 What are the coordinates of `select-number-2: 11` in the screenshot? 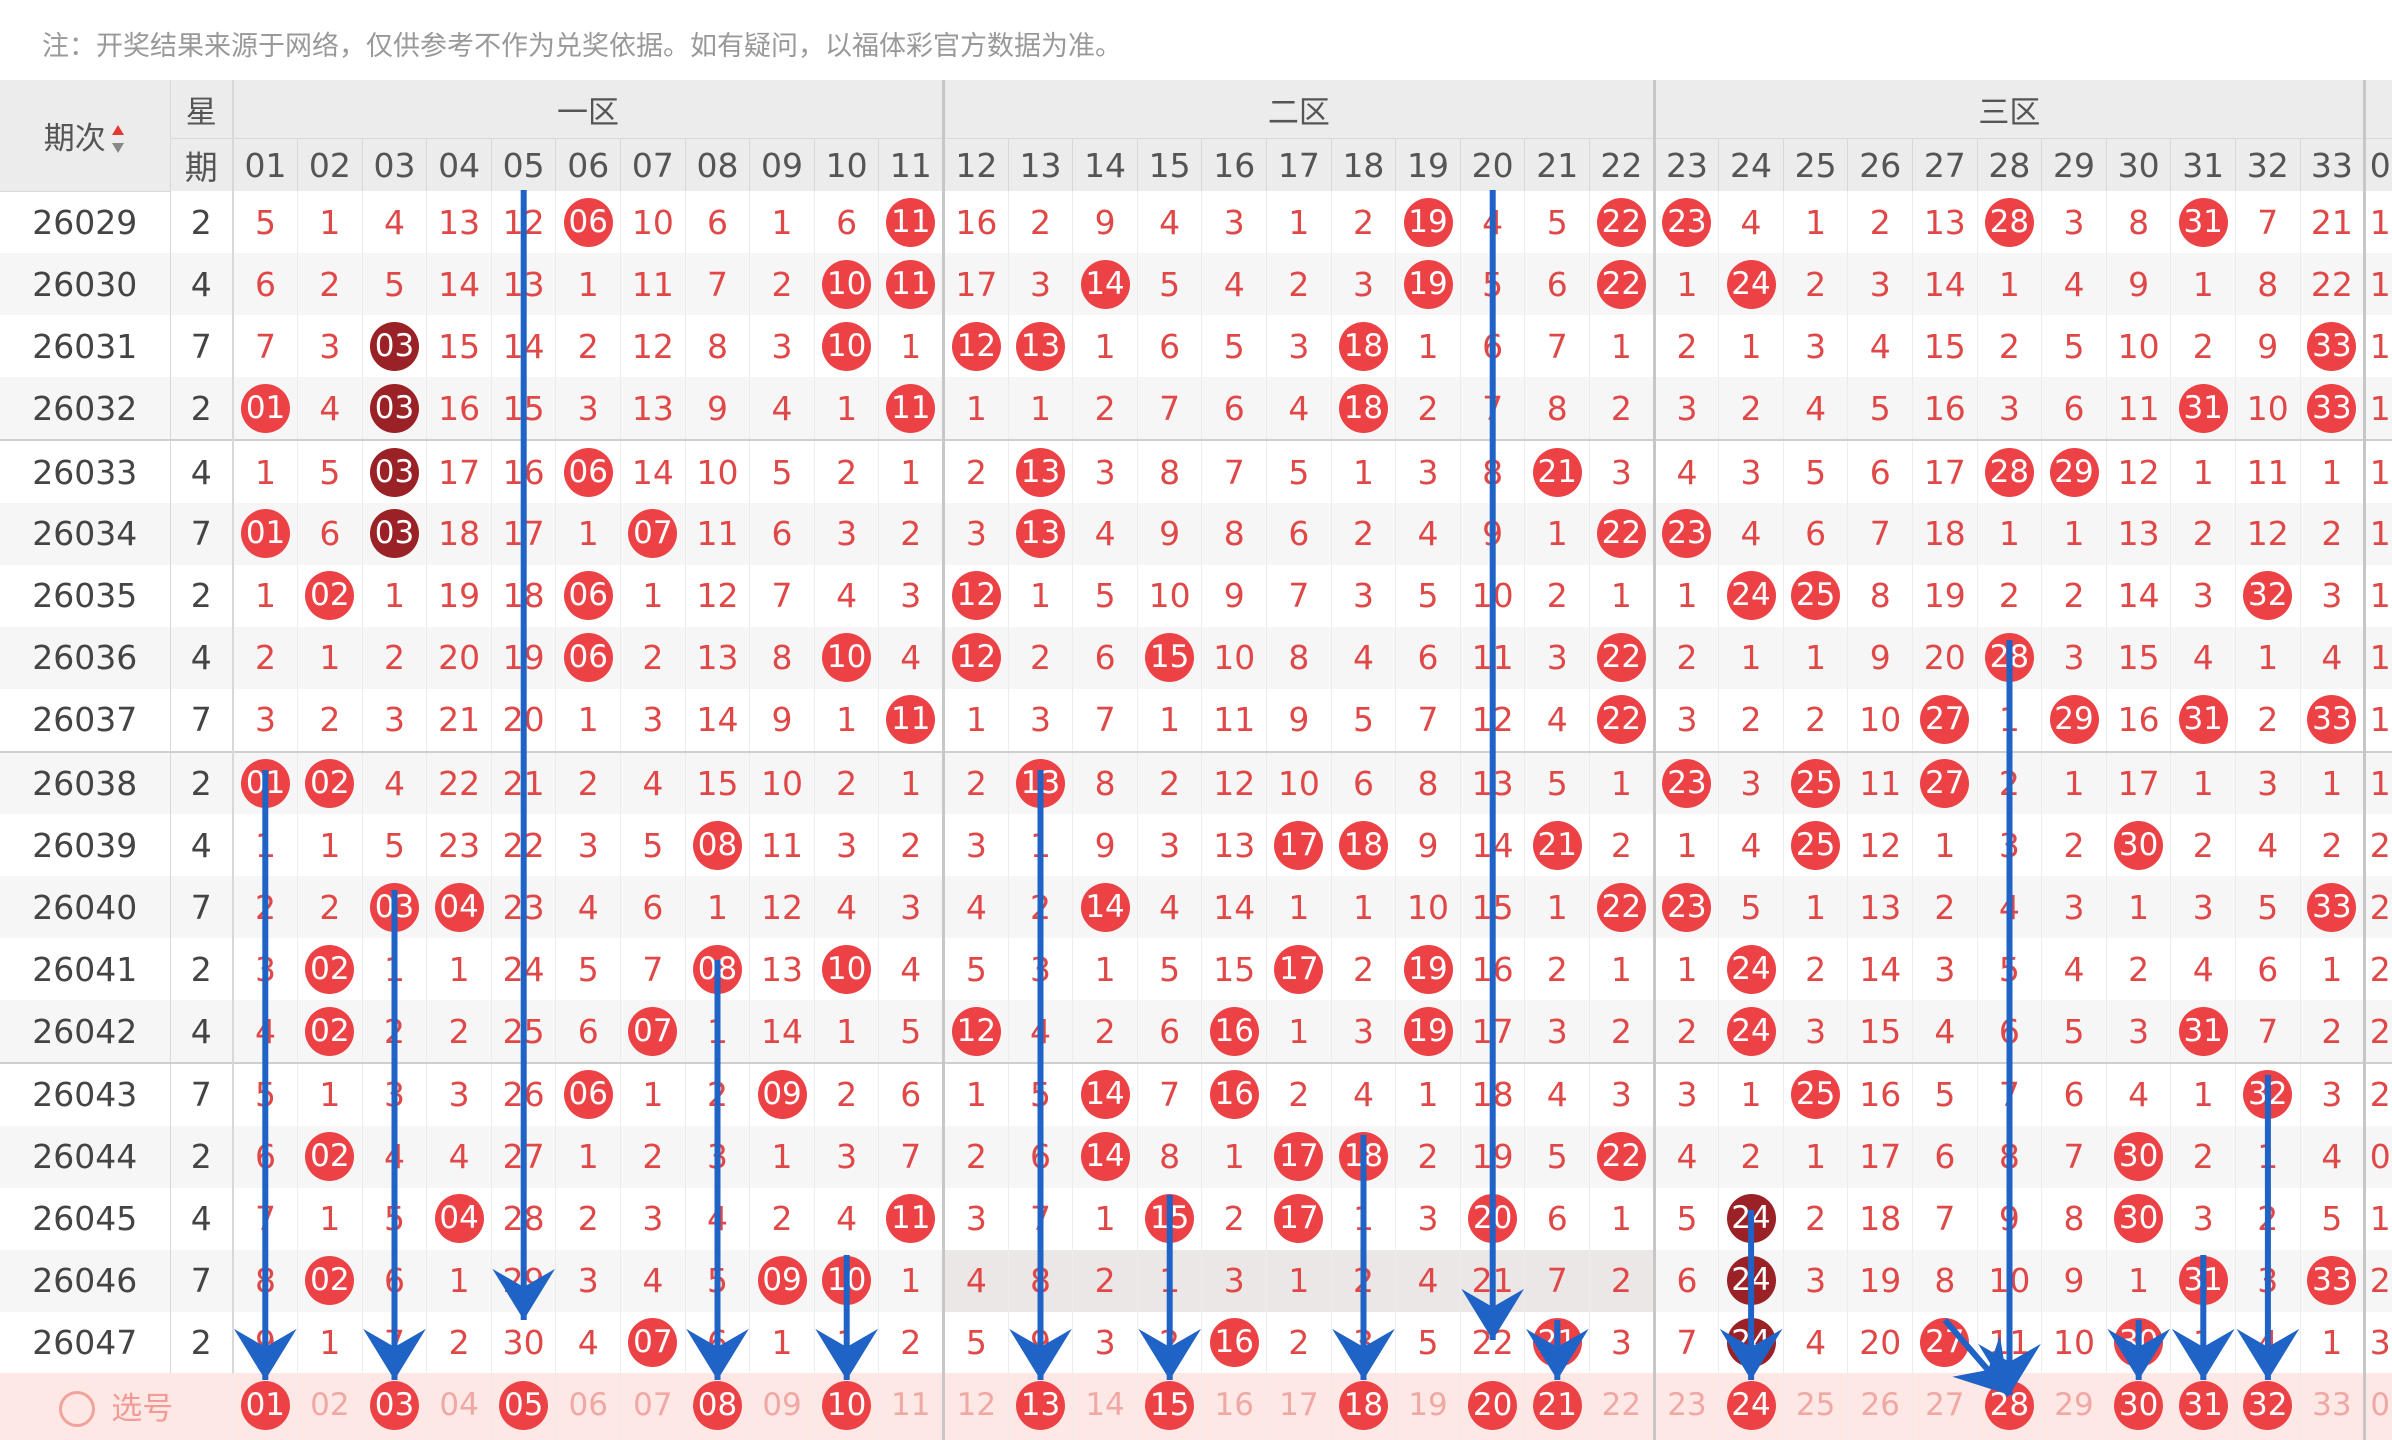 It's located at (912, 1438).